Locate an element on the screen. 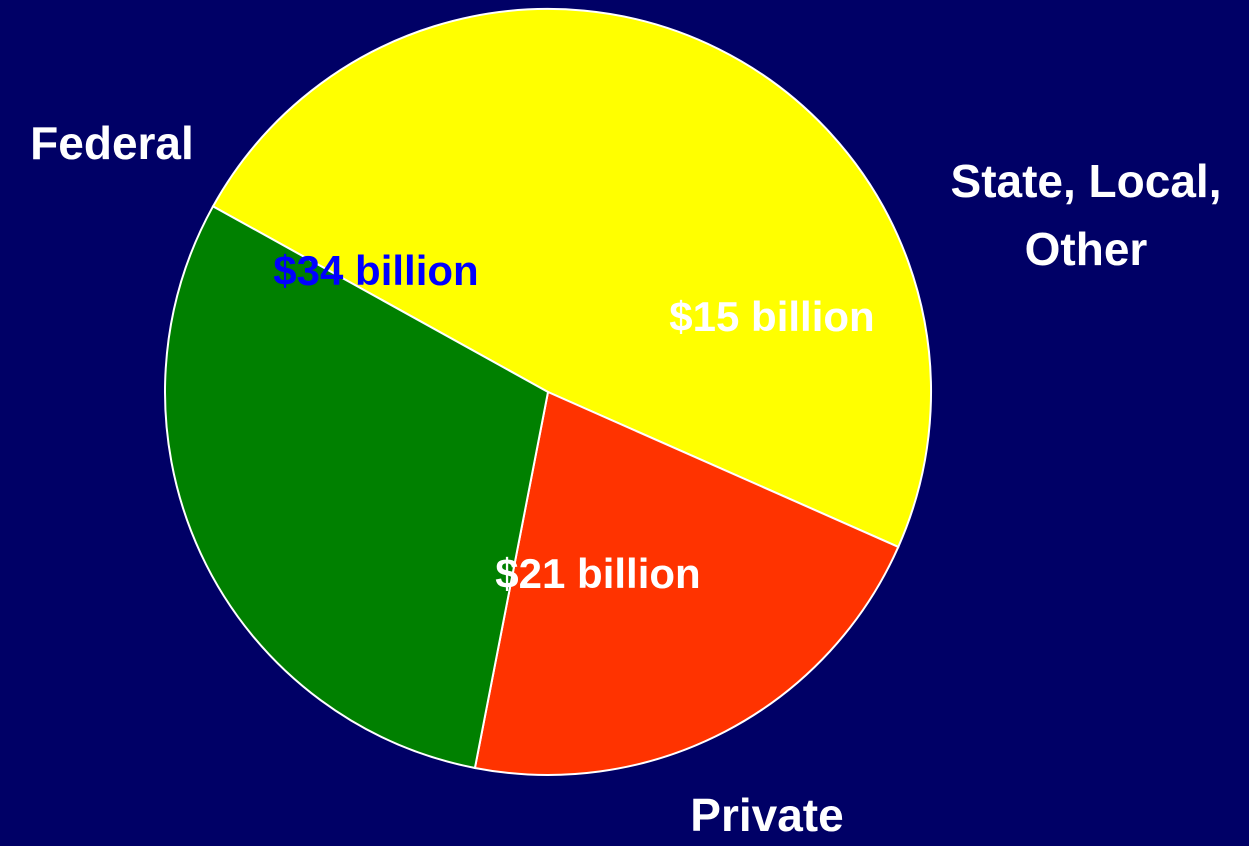  category-label-federal: Federal is located at coordinates (112, 143).